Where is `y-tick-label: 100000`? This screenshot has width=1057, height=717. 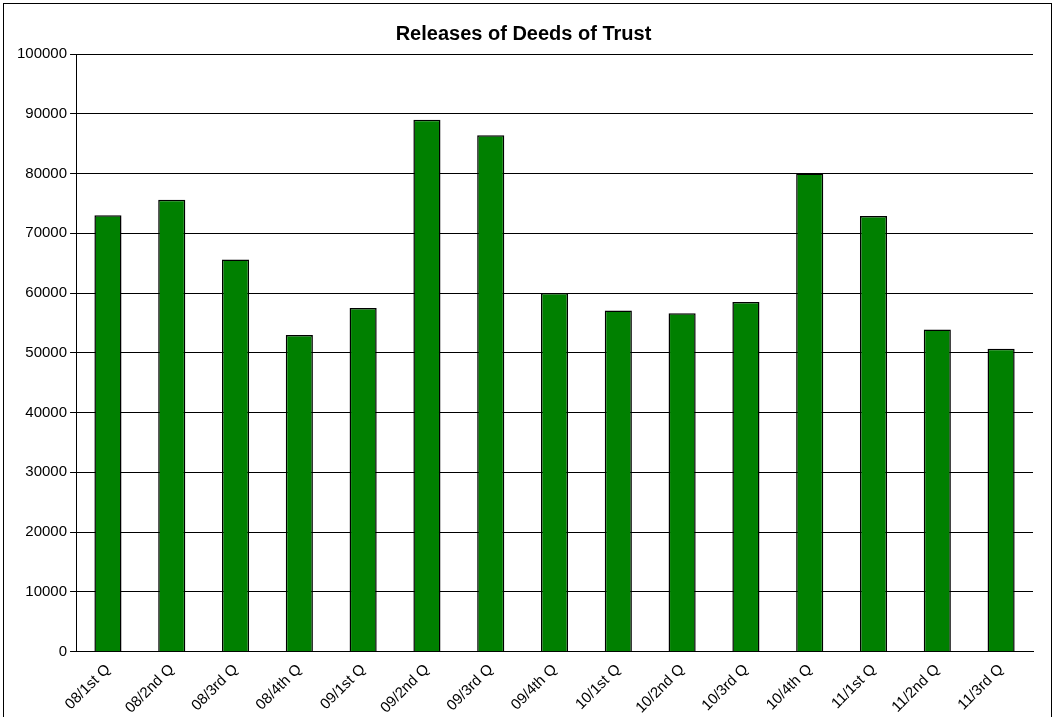
y-tick-label: 100000 is located at coordinates (42, 53).